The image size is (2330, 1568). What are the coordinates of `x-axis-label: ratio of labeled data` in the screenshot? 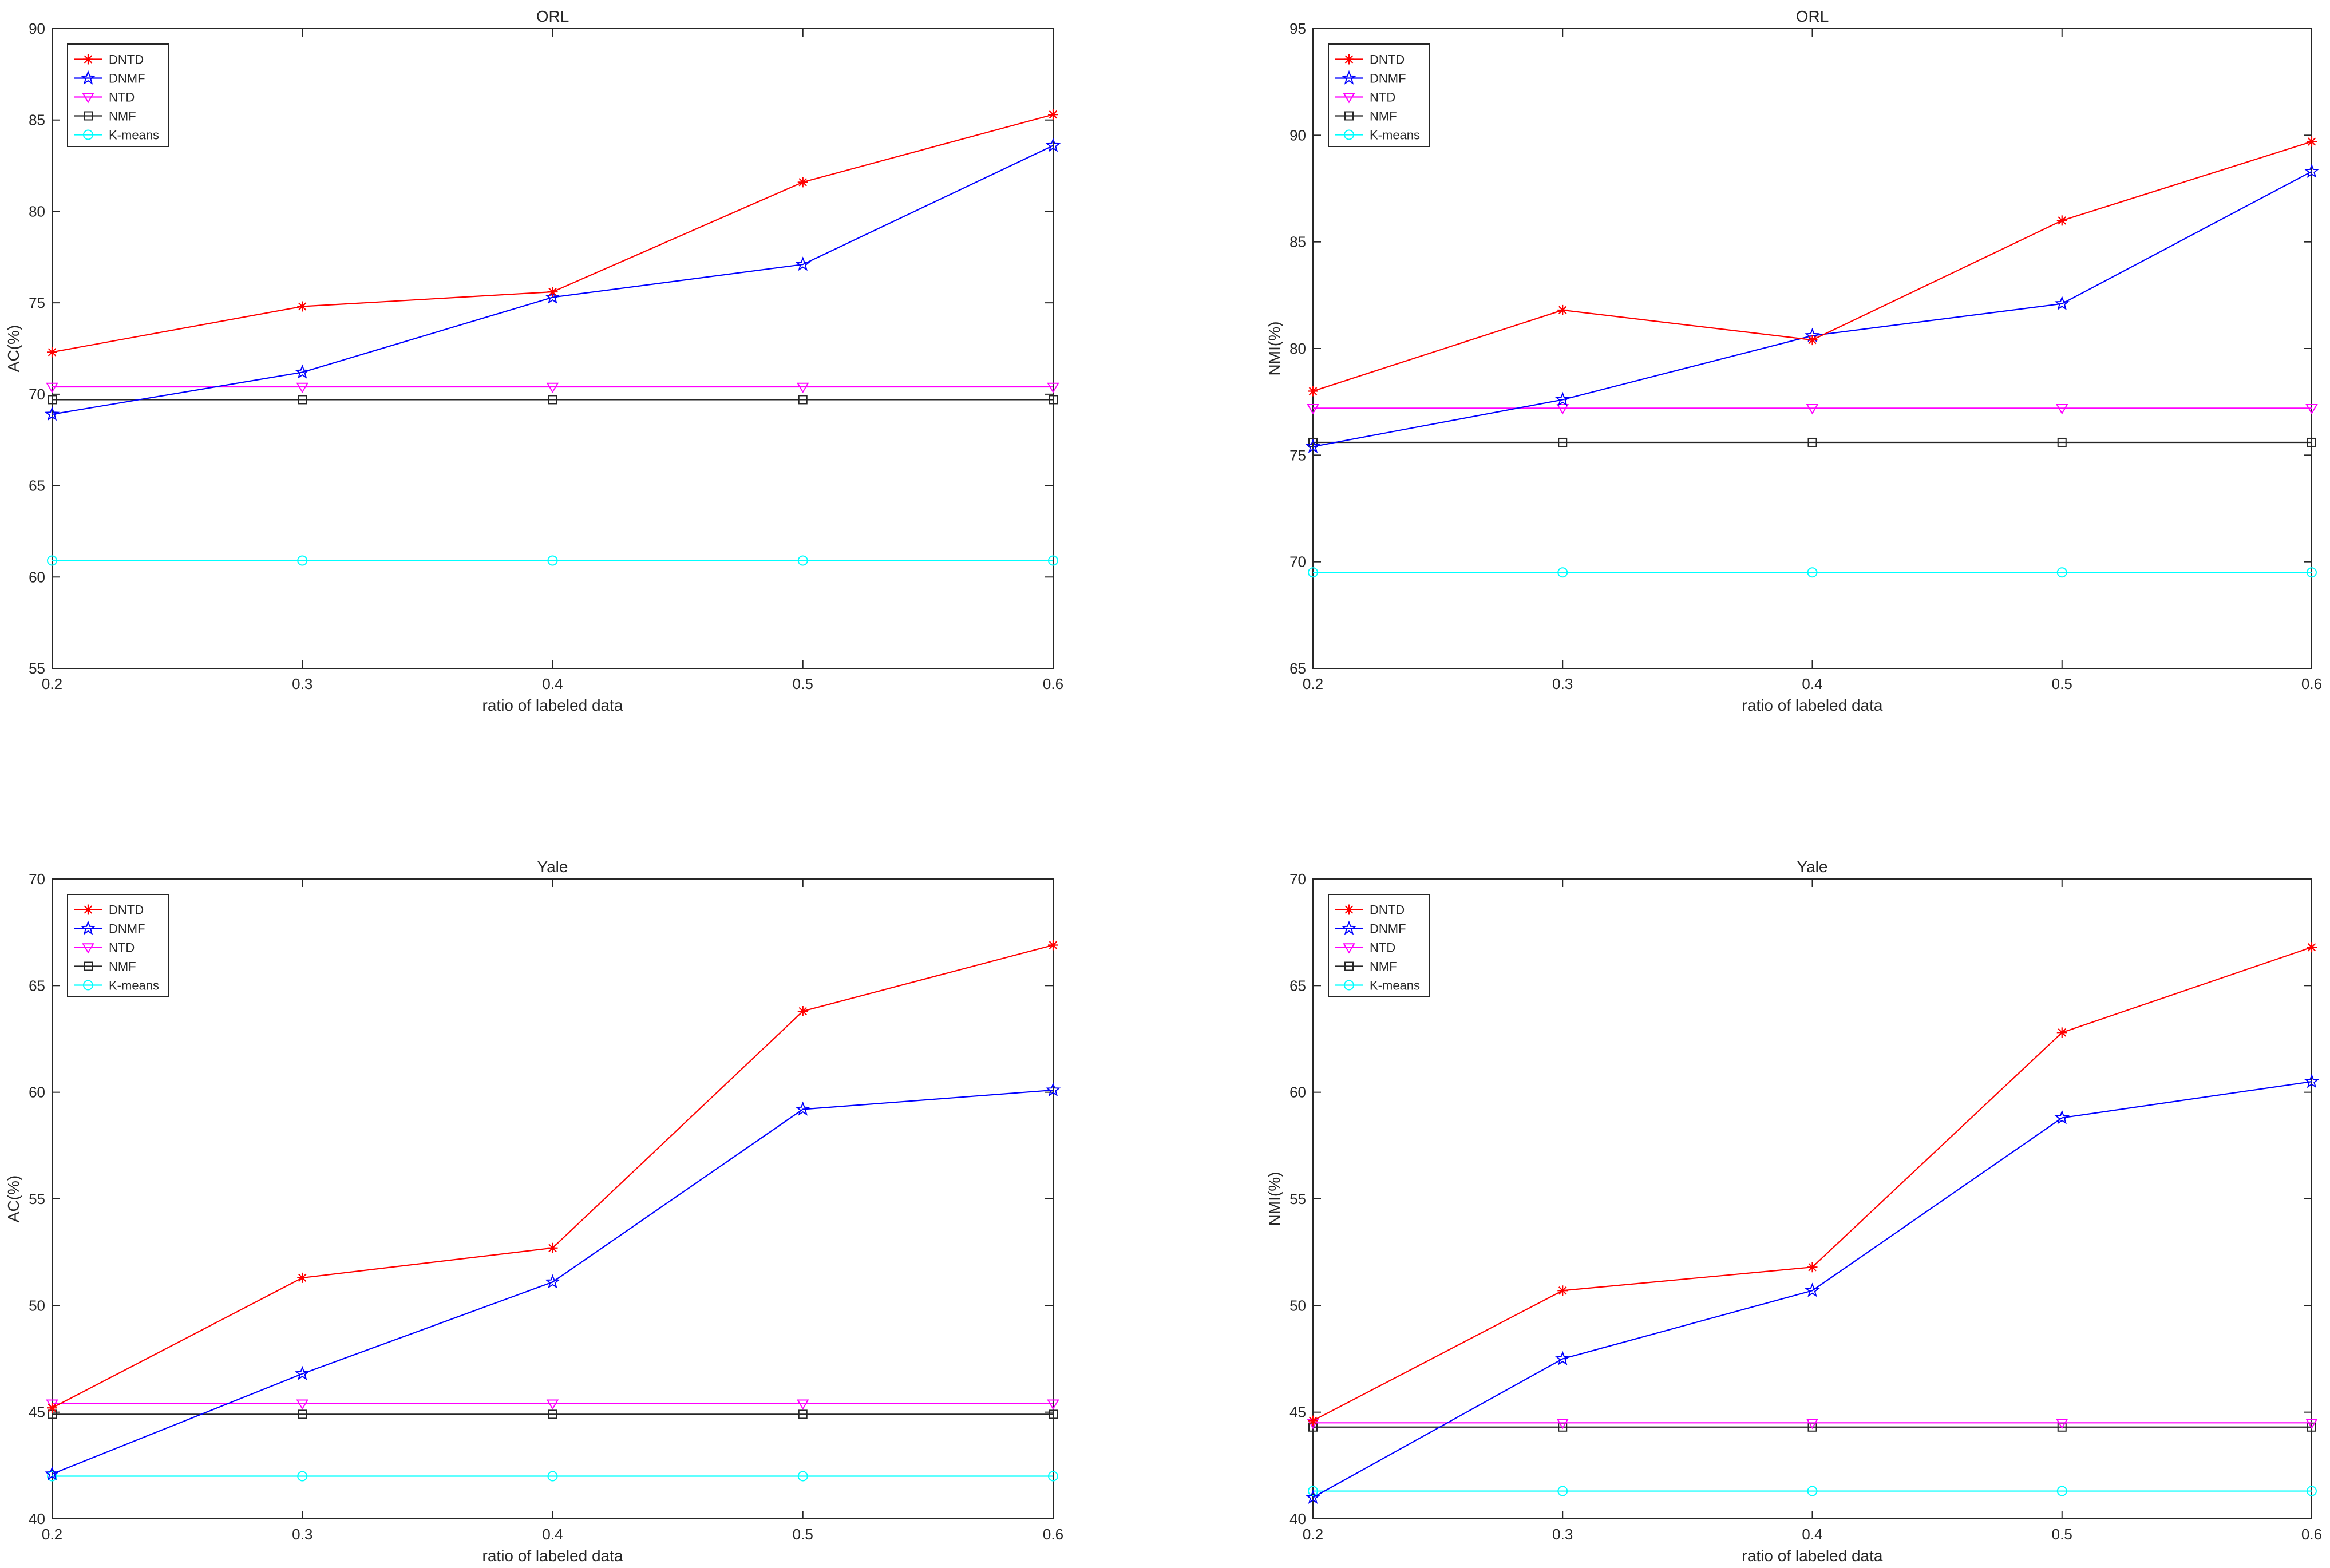 It's located at (552, 1556).